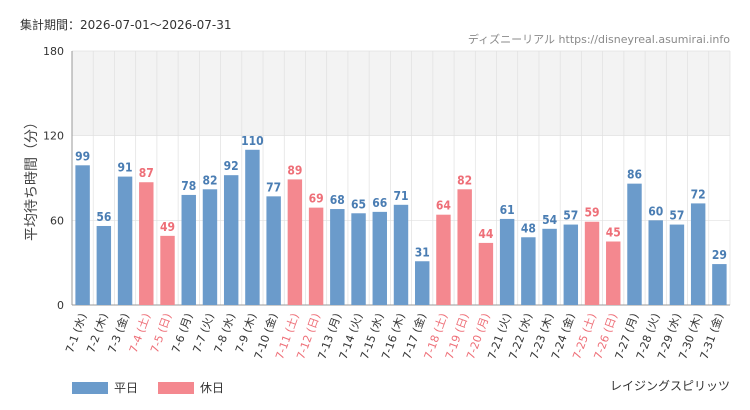 The width and height of the screenshot is (750, 410). I want to click on bar-value-label: 49, so click(167, 227).